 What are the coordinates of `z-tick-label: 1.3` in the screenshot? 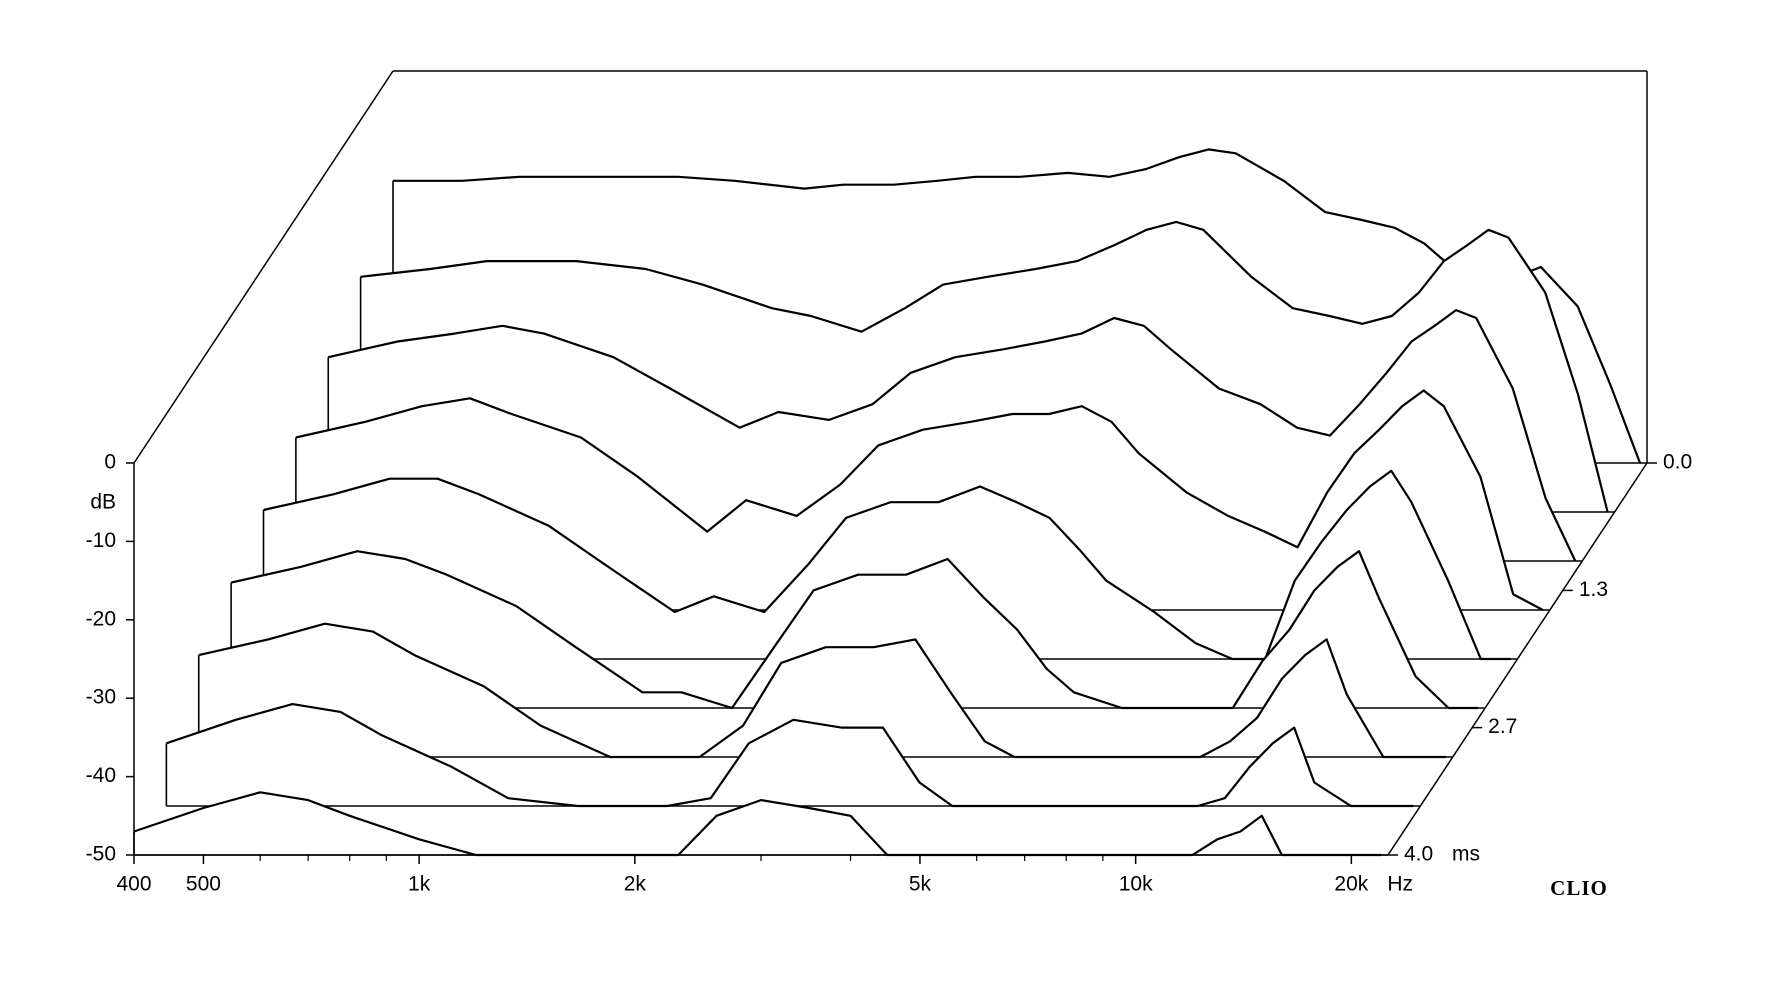 It's located at (1593, 589).